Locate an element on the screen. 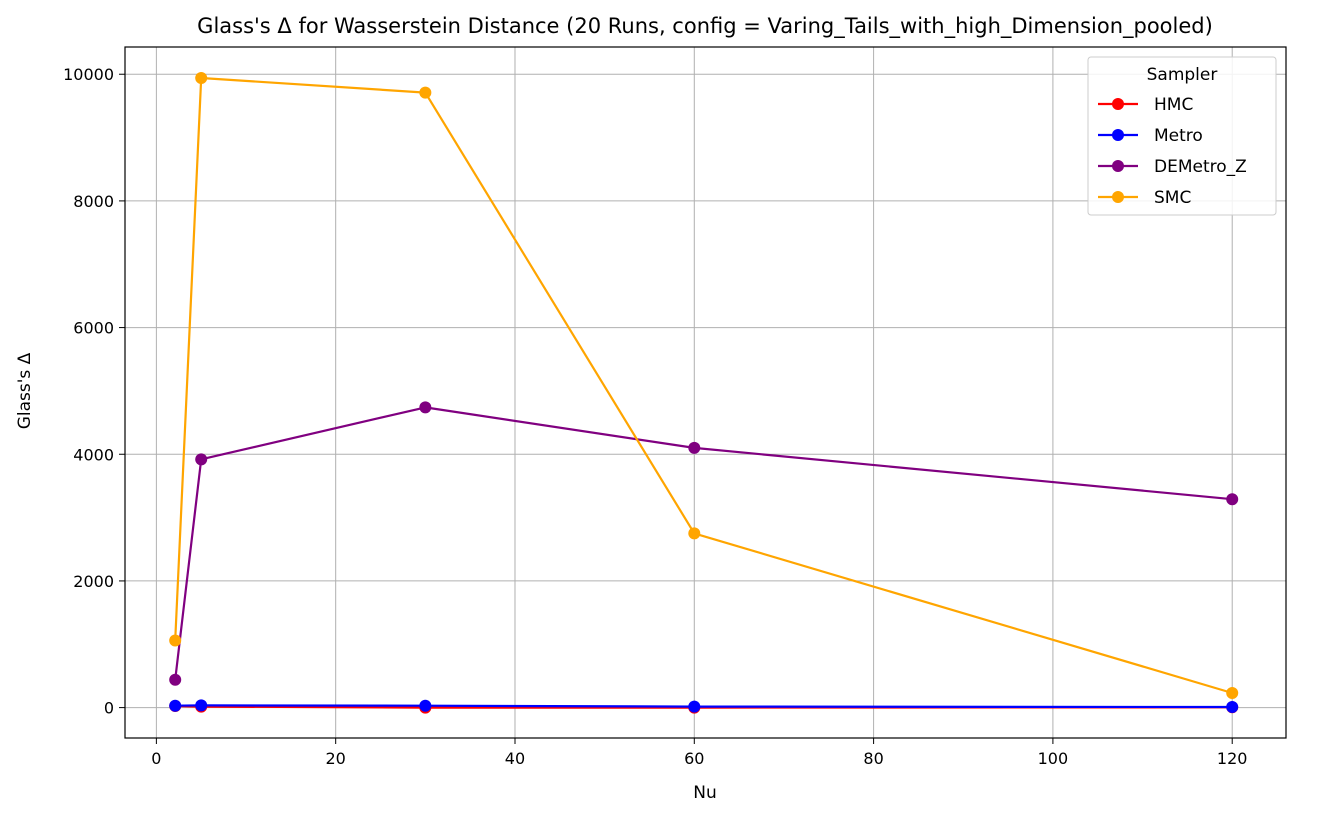 This screenshot has height=817, width=1326. legend-item: DEMetro_Z is located at coordinates (1172, 167).